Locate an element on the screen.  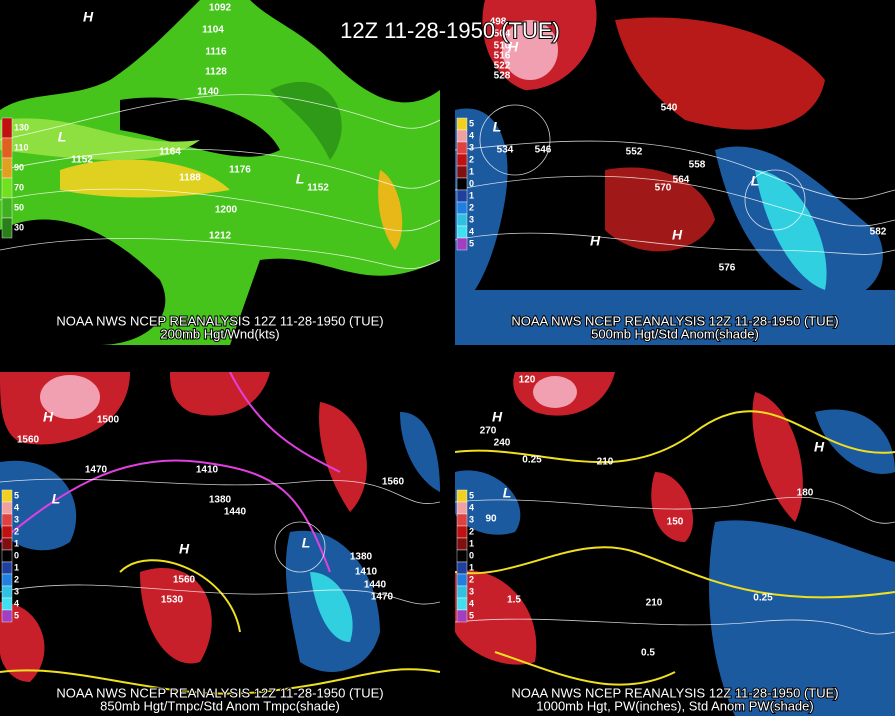
contour-label: 0.5 is located at coordinates (648, 653).